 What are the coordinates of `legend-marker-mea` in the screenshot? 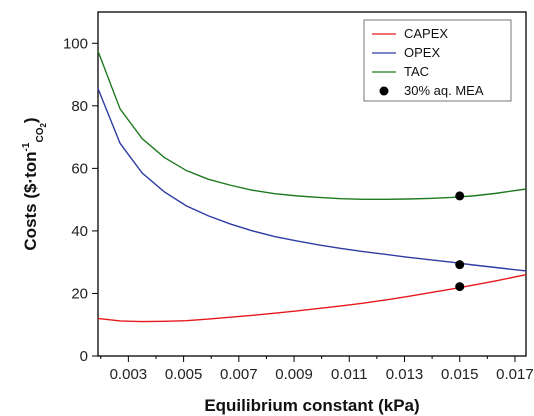 It's located at (384, 91).